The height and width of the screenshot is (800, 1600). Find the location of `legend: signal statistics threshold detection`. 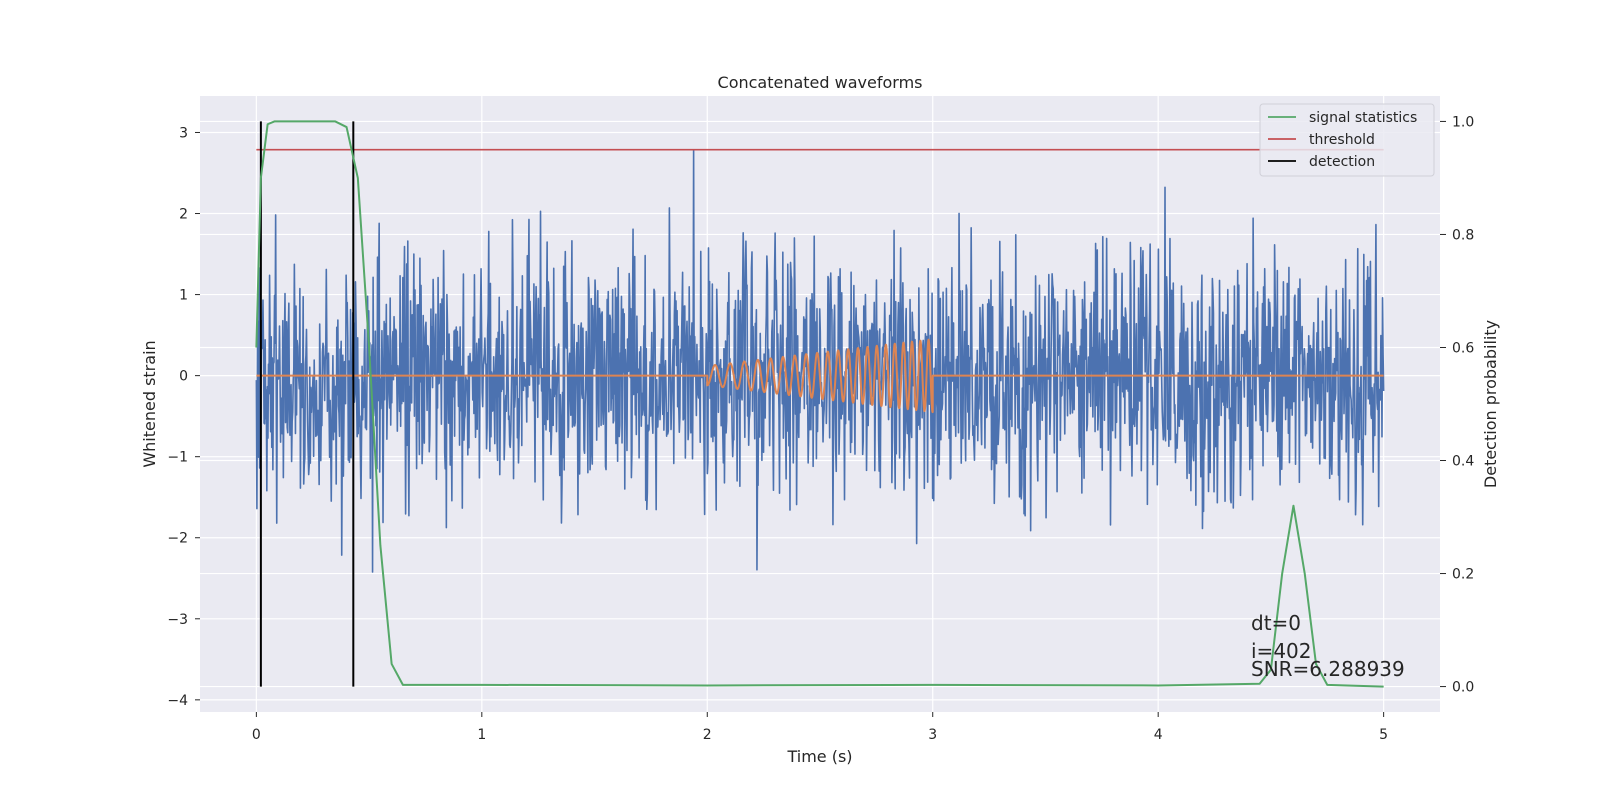

legend: signal statistics threshold detection is located at coordinates (1347, 140).